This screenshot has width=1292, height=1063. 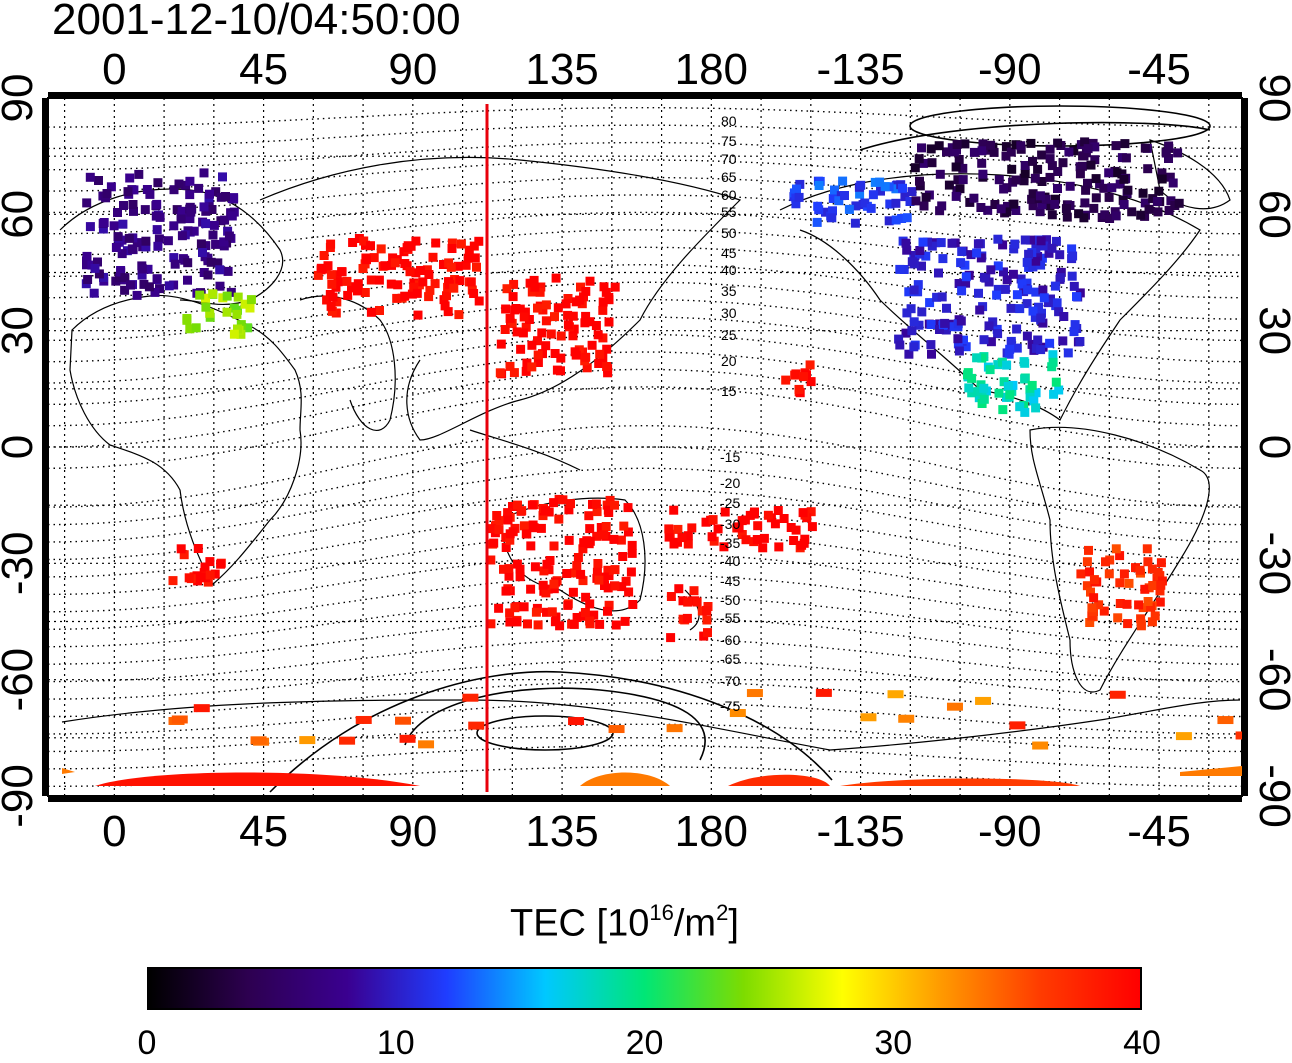 I want to click on left-latitude-tick: -90, so click(x=21, y=796).